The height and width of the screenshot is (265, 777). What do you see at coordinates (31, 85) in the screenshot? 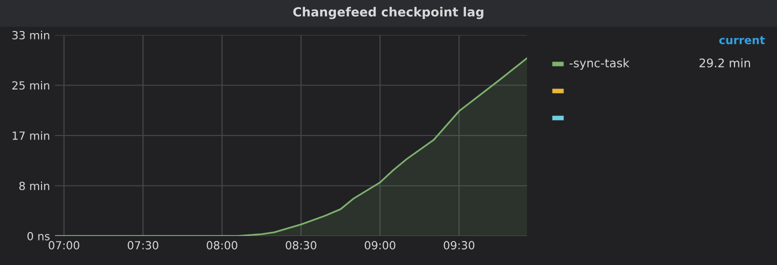
I see `y-tick-label: 25 min` at bounding box center [31, 85].